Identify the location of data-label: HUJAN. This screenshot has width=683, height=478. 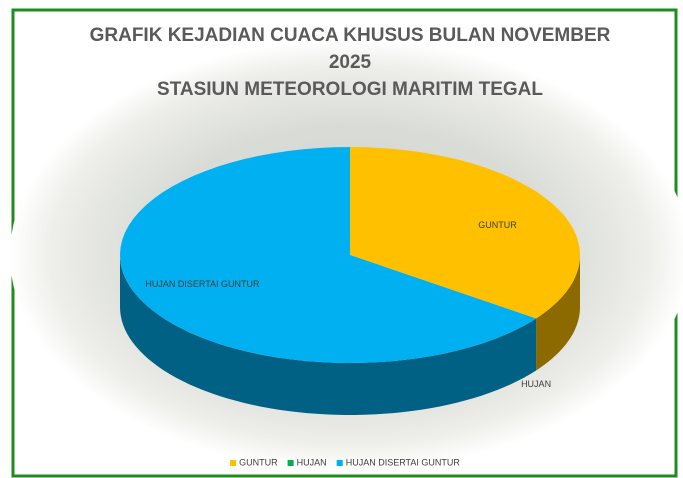
(536, 384).